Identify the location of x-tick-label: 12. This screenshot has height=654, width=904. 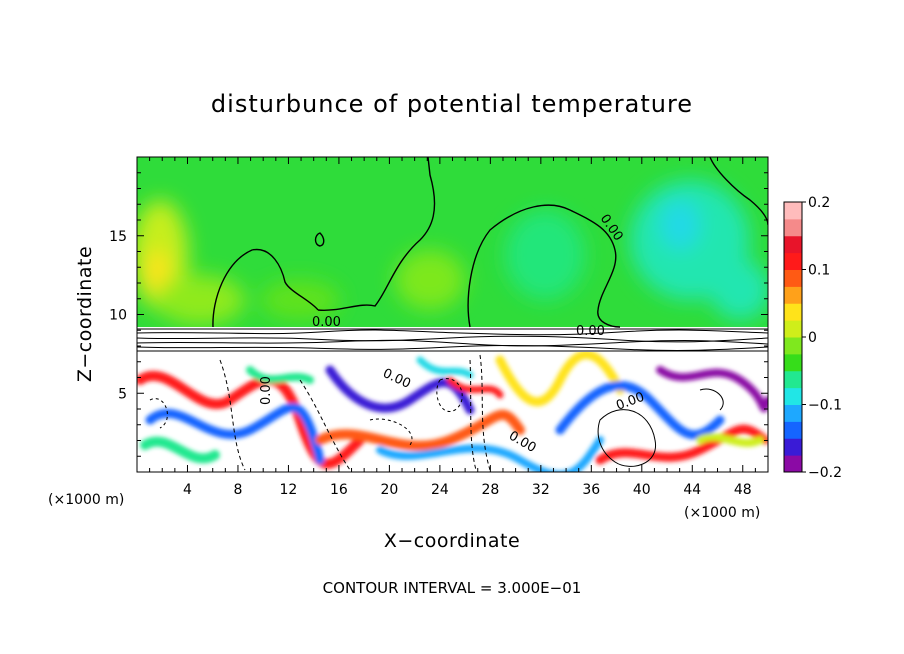
(289, 490).